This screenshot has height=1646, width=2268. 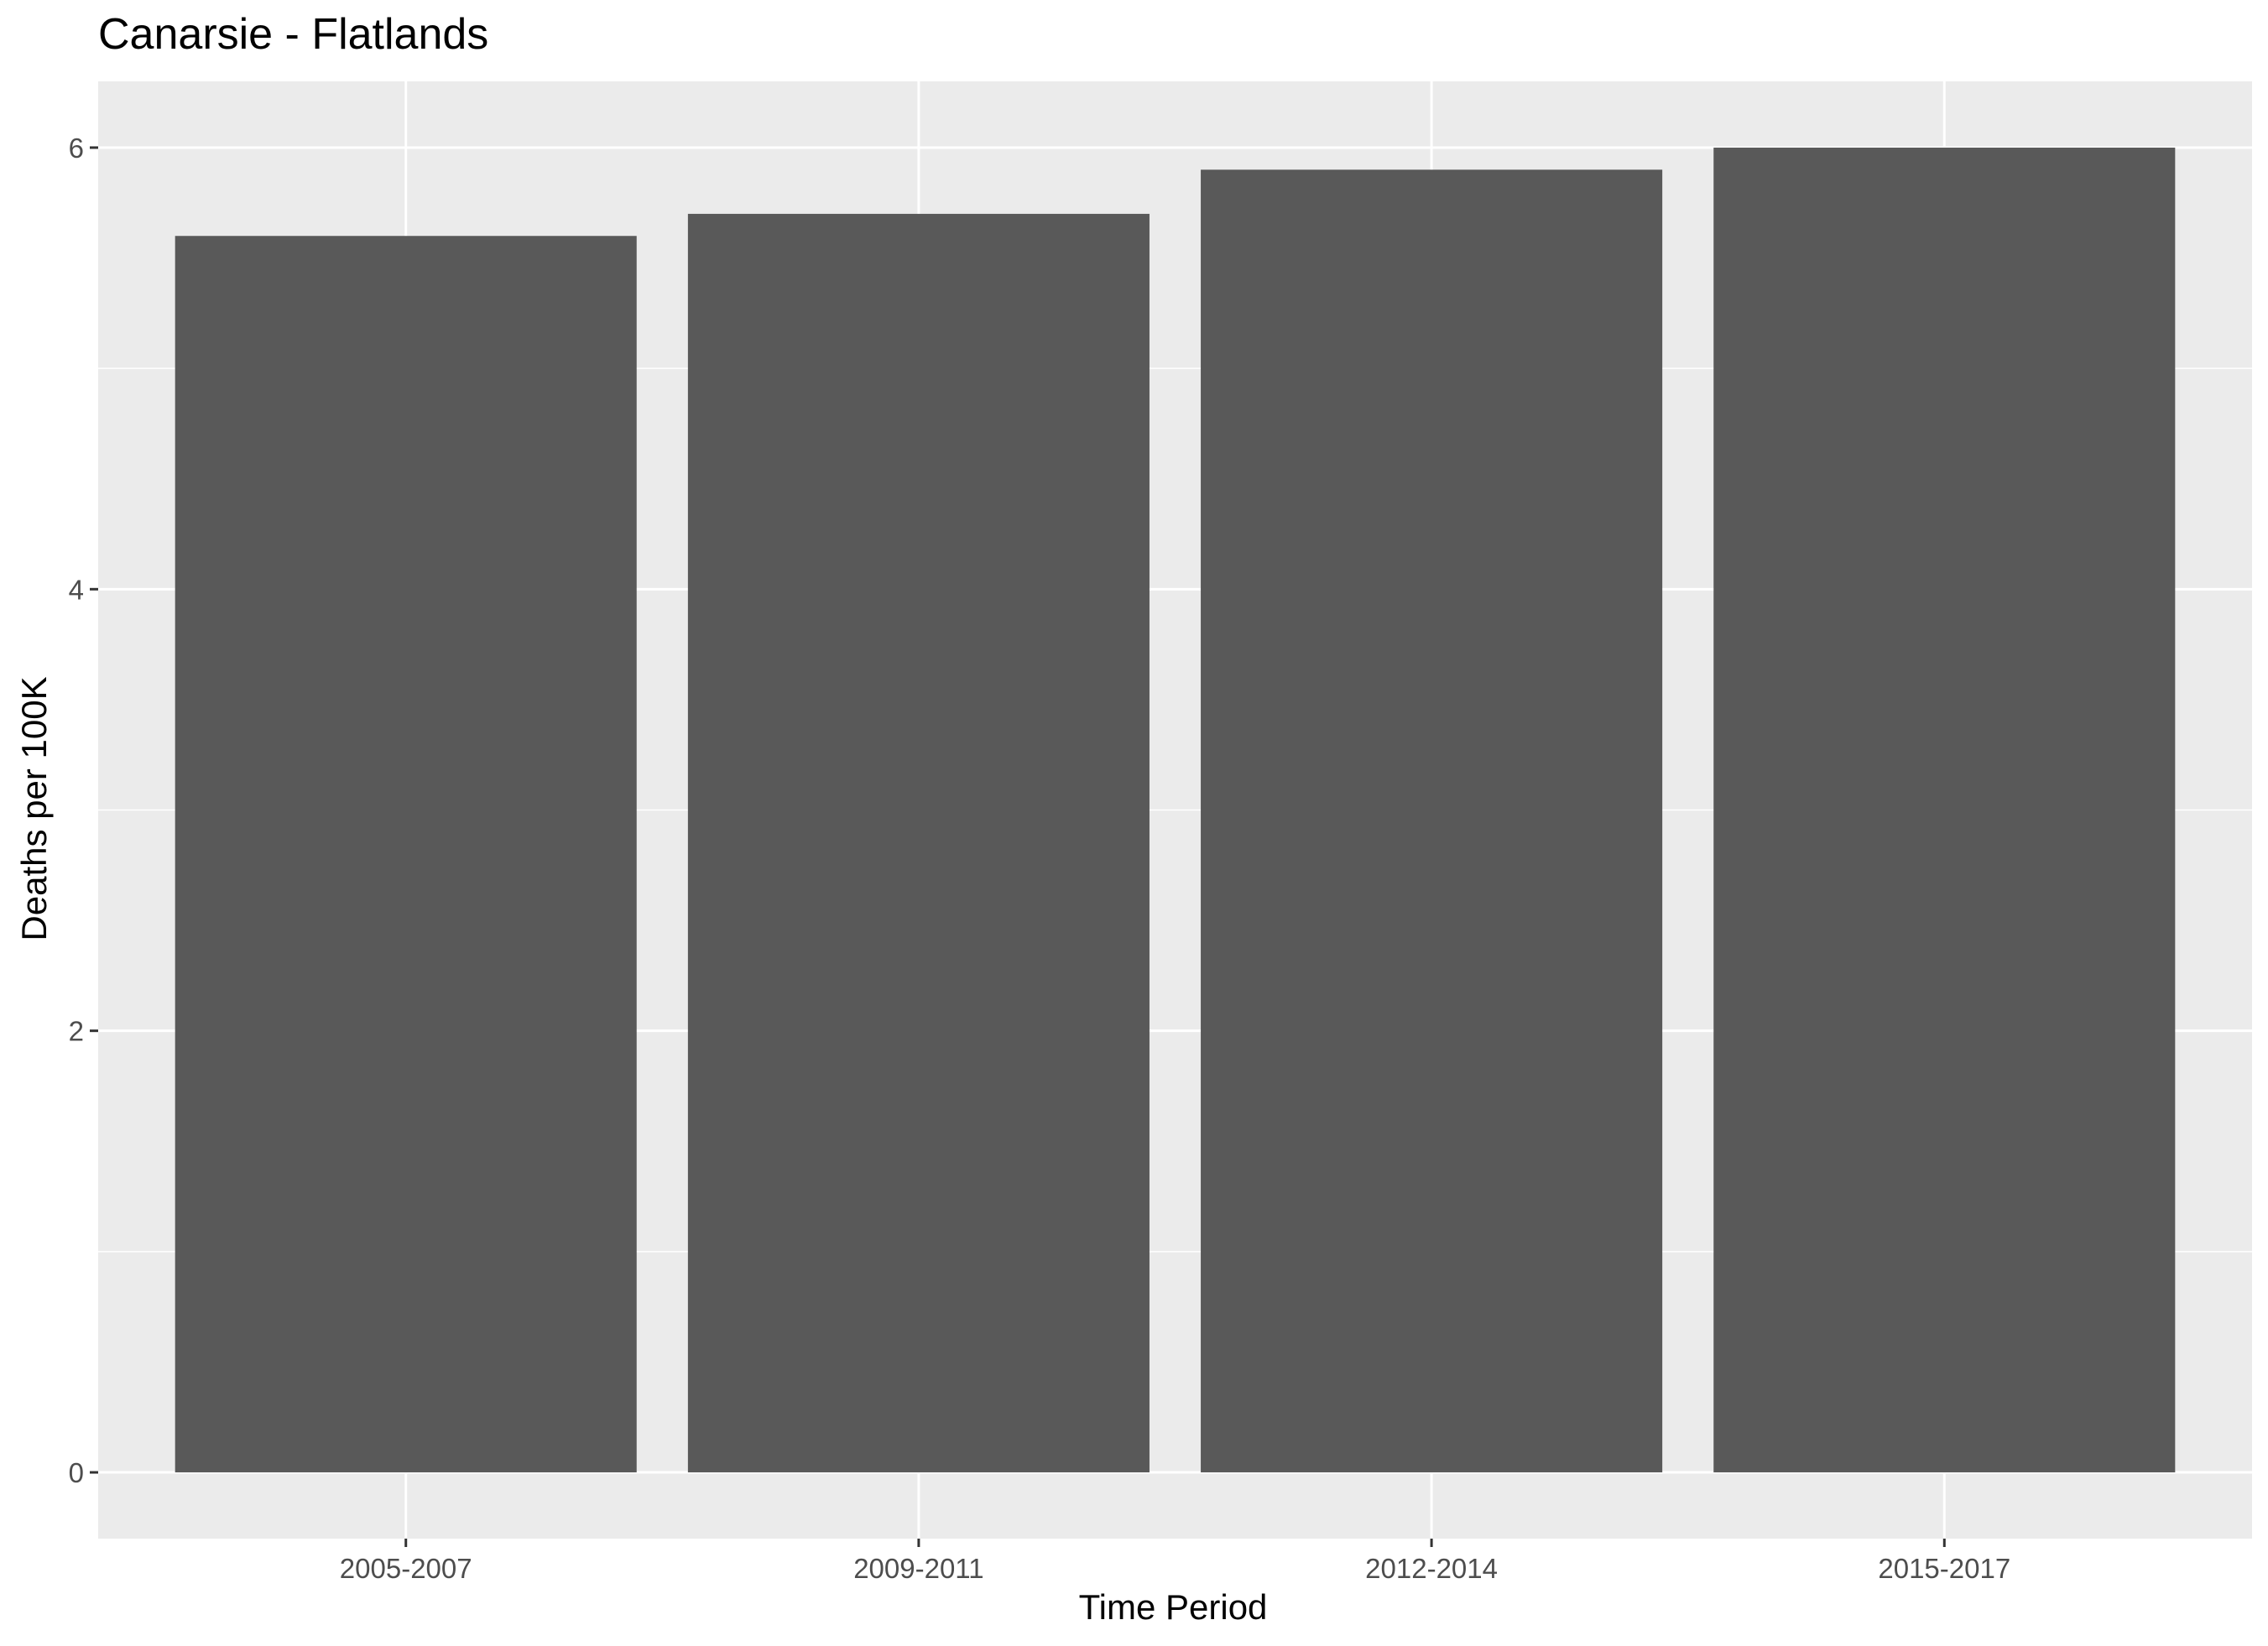 What do you see at coordinates (293, 34) in the screenshot?
I see `chart-title: Canarsie - Flatlands` at bounding box center [293, 34].